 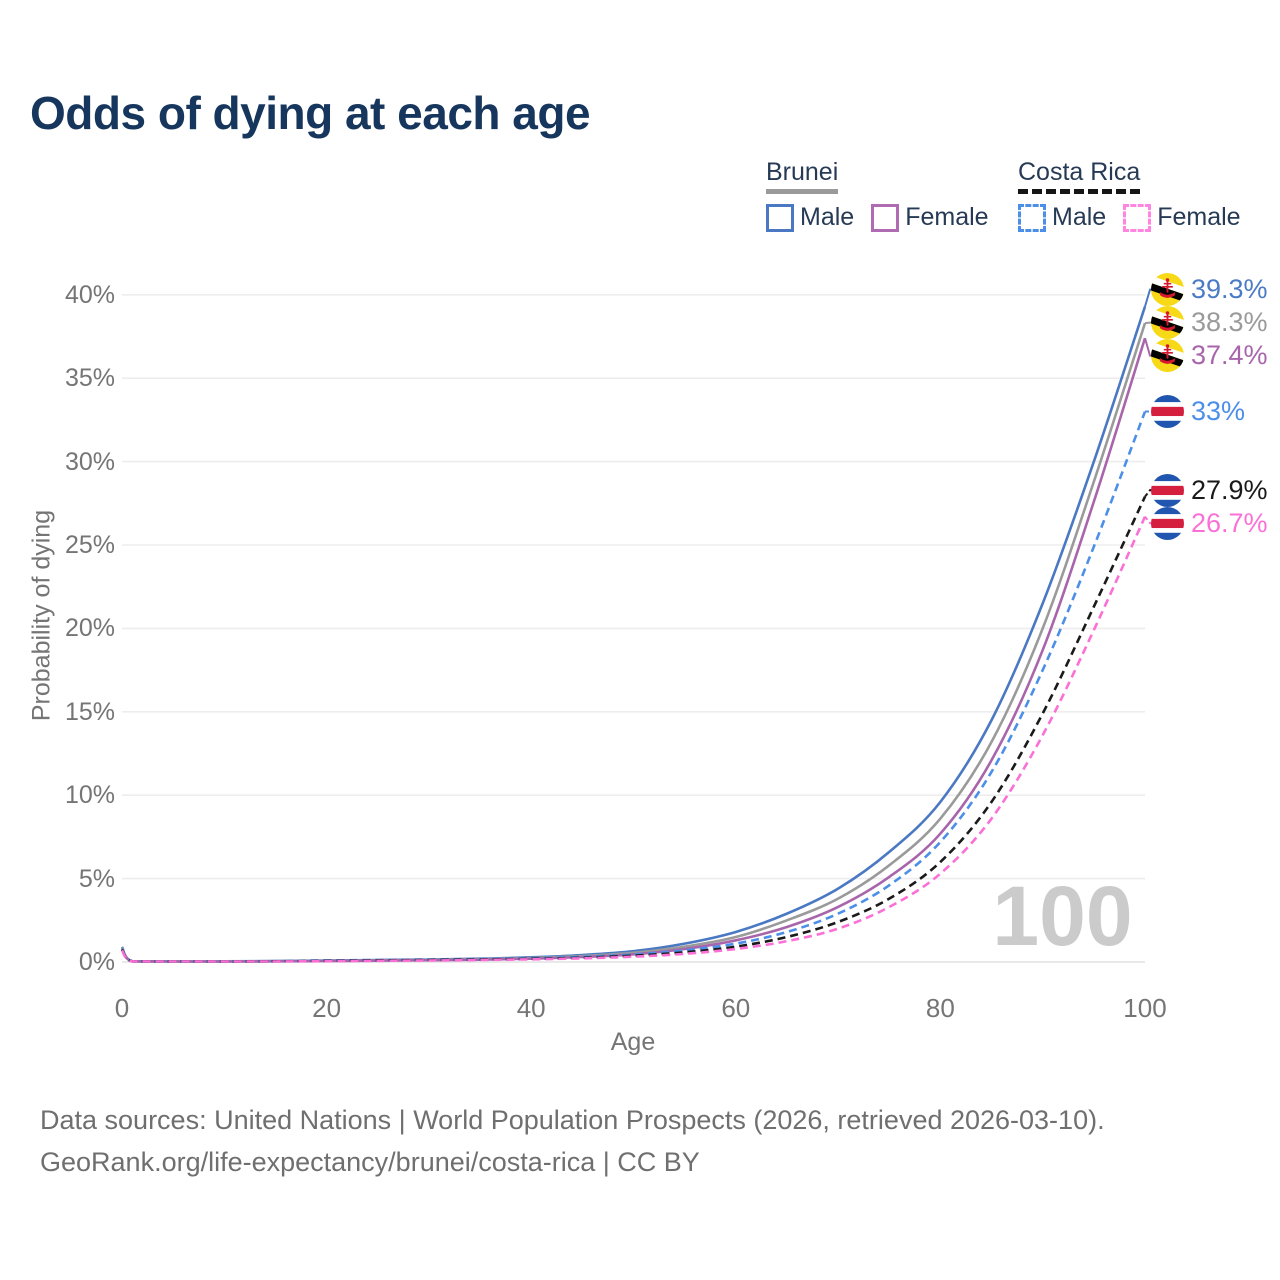 I want to click on brunei-female-swatch-icon, so click(x=885, y=217).